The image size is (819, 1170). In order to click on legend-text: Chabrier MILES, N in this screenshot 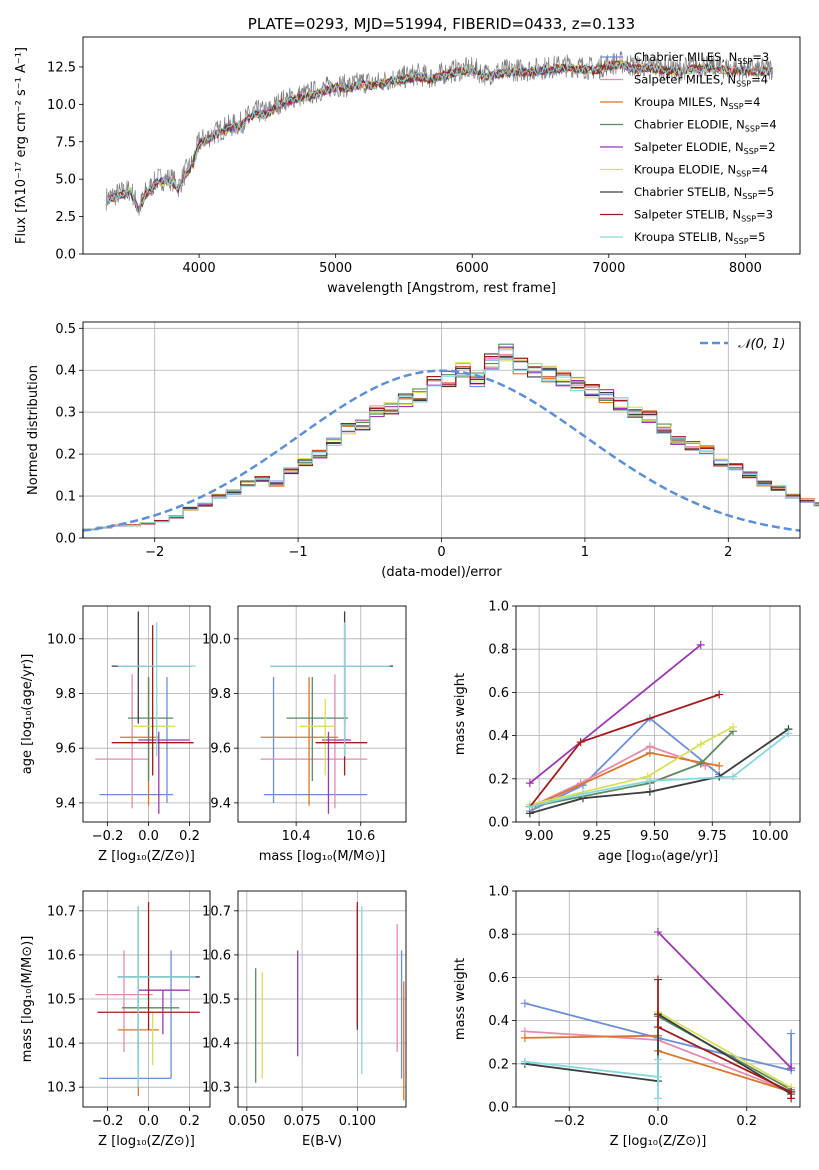, I will do `click(685, 57)`.